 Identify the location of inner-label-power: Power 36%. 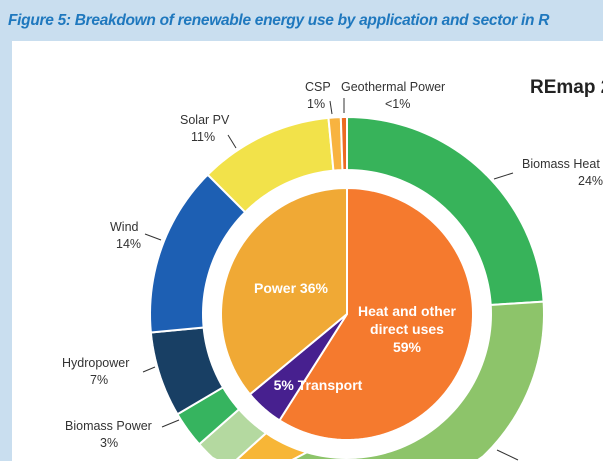
(291, 288).